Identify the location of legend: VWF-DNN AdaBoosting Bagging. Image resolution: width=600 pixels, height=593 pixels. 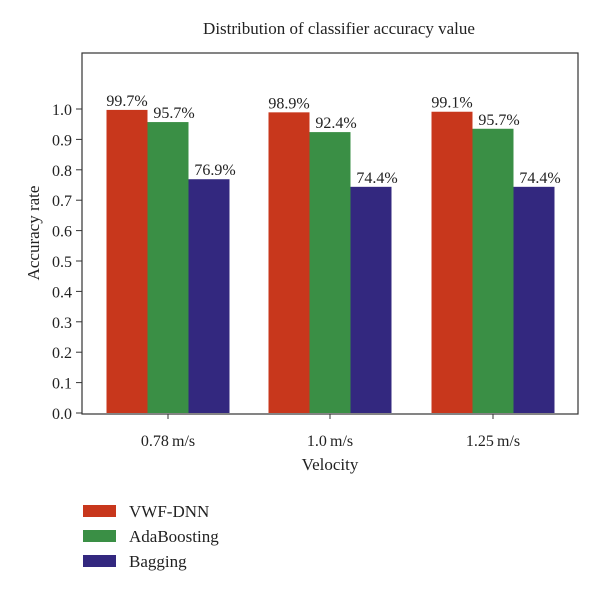
(151, 536).